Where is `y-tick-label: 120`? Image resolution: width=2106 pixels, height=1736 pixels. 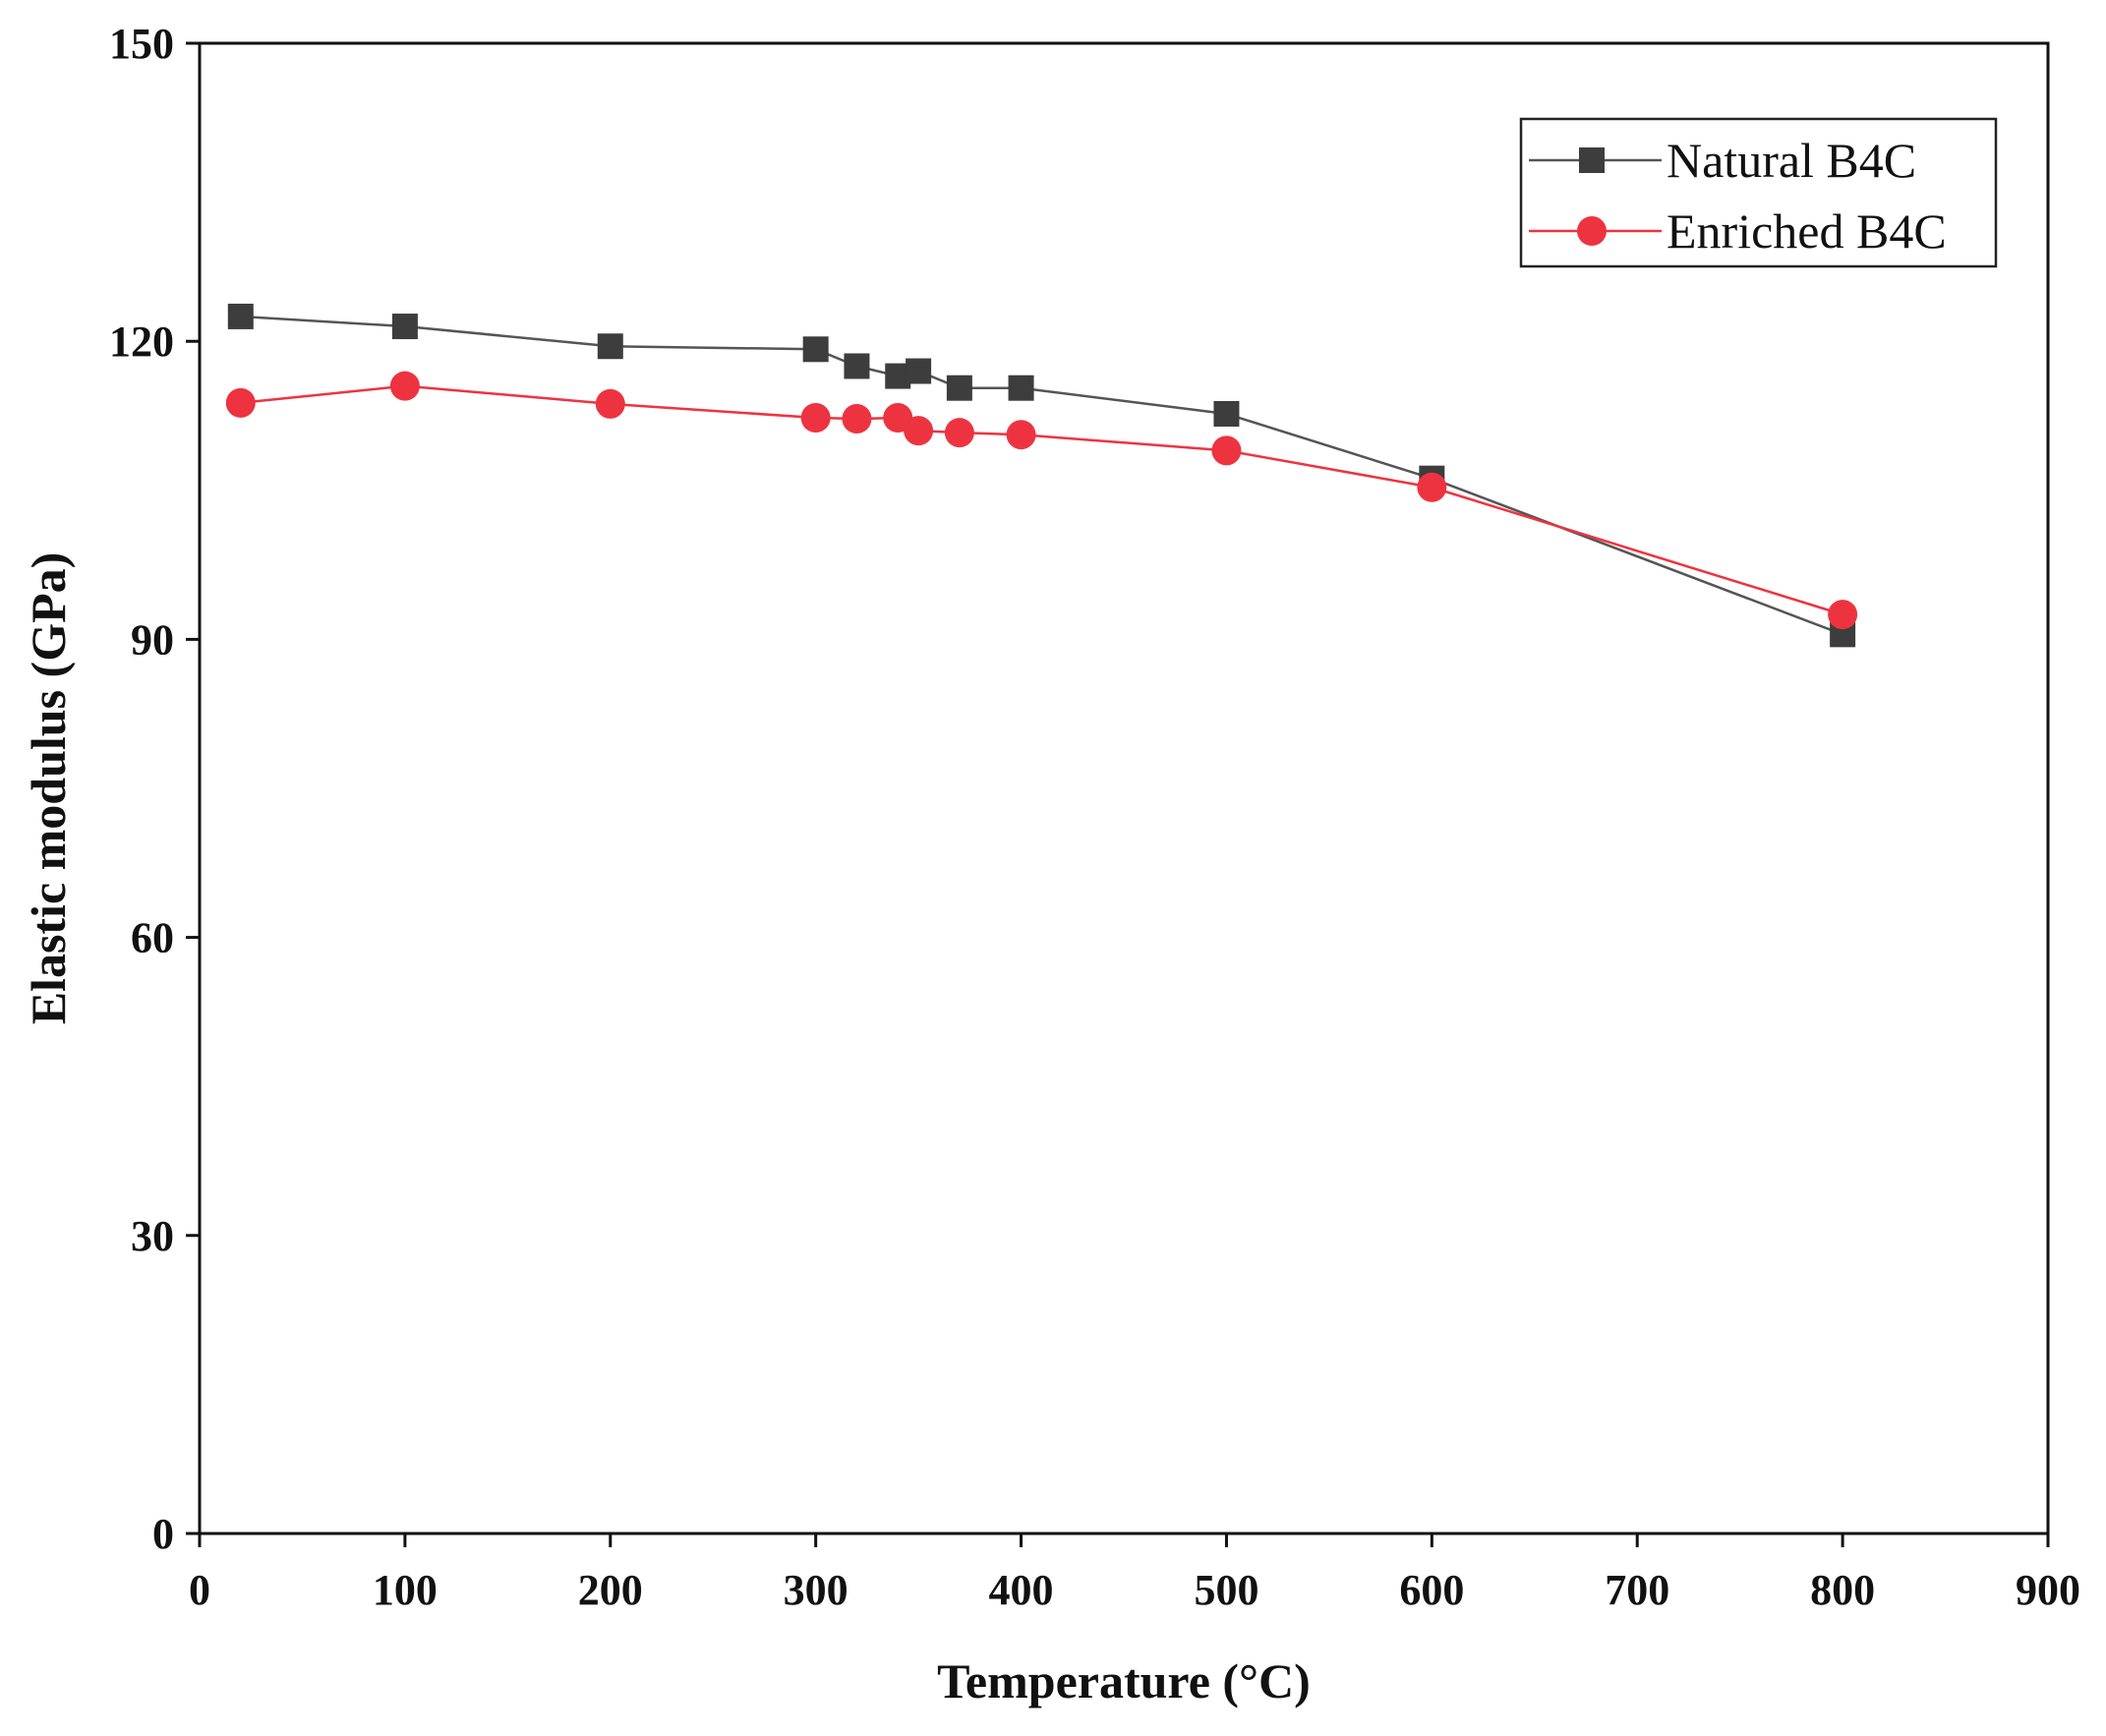
y-tick-label: 120 is located at coordinates (141, 342).